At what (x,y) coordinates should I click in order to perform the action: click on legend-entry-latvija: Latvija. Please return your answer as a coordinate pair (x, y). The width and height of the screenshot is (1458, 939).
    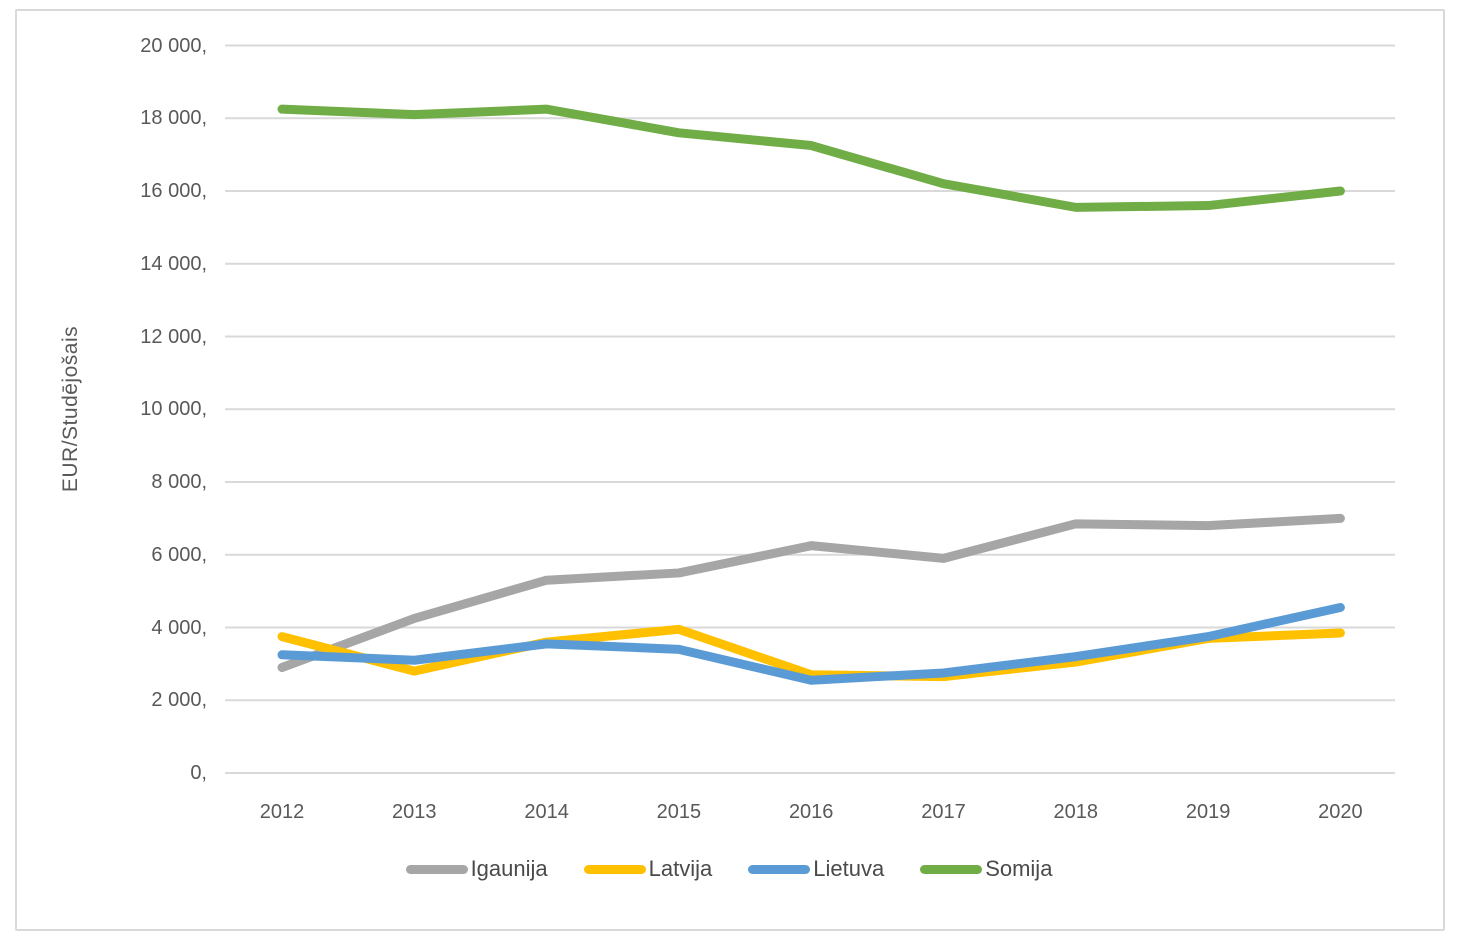
    Looking at the image, I should click on (648, 869).